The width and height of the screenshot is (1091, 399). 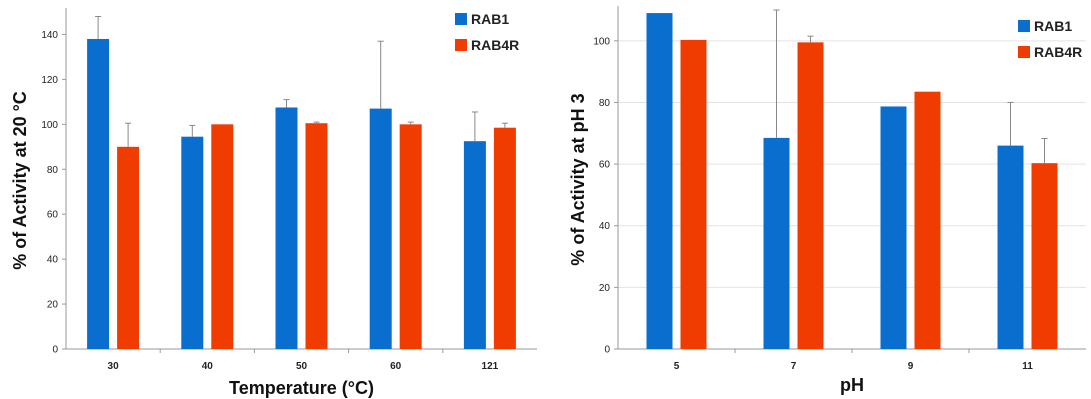 What do you see at coordinates (911, 366) in the screenshot?
I see `x-tick-label-9: 9` at bounding box center [911, 366].